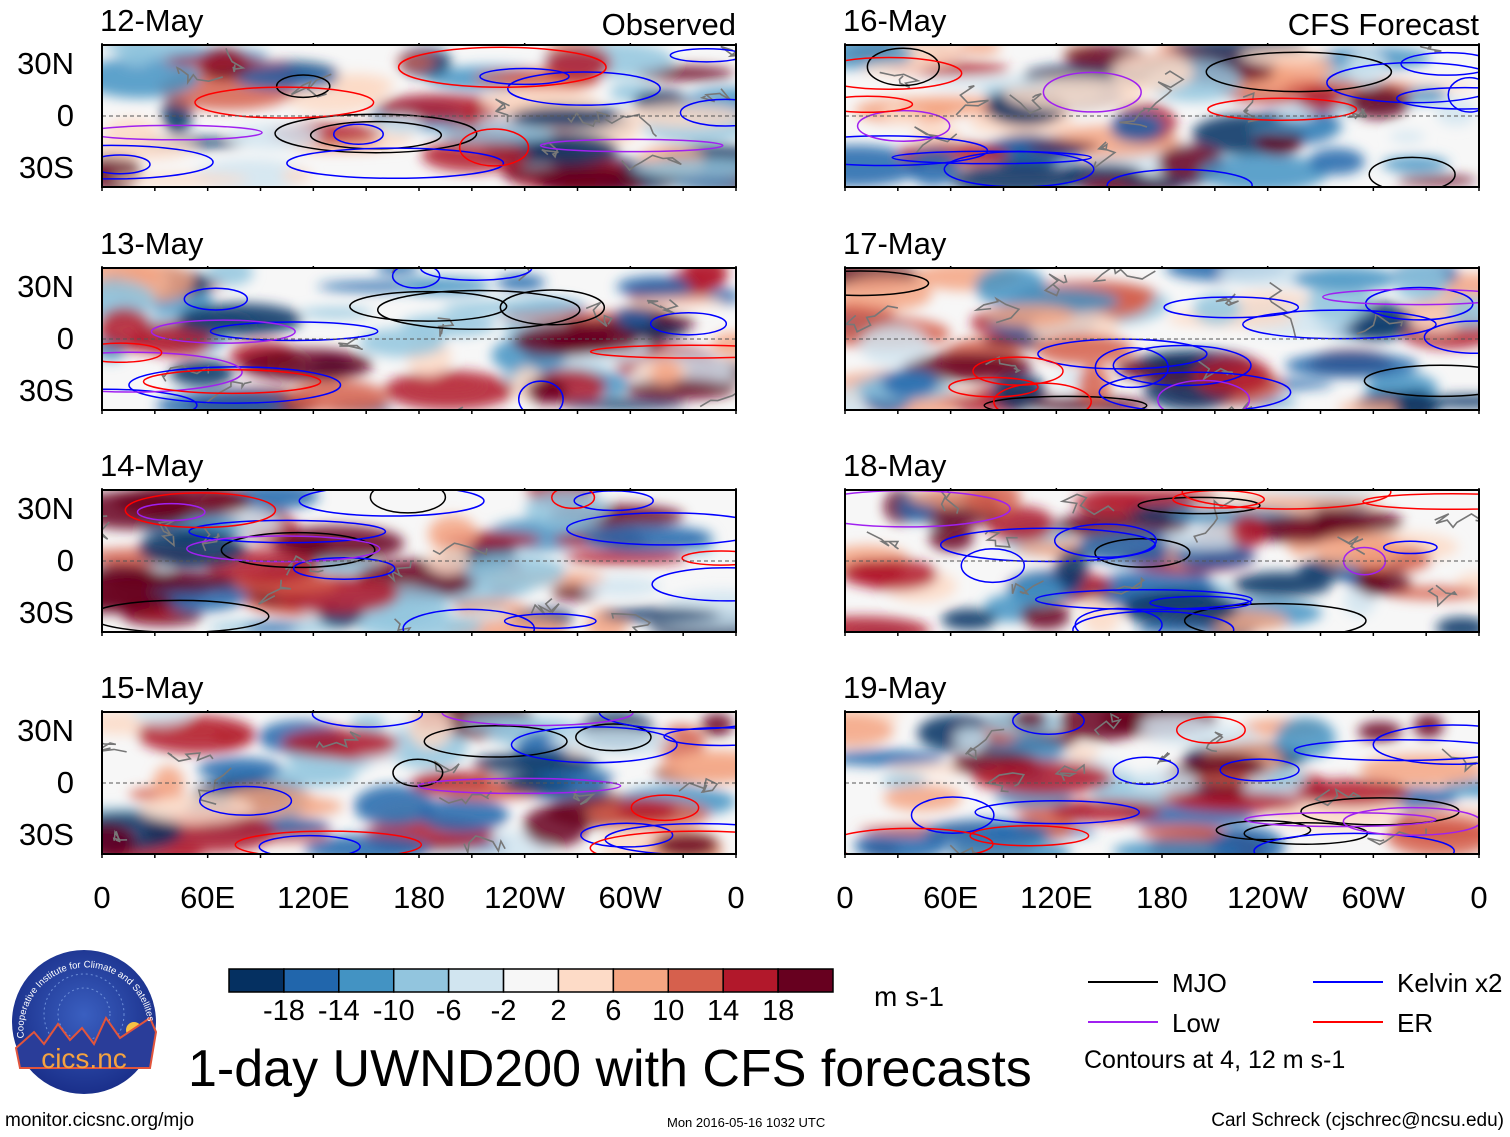 This screenshot has width=1510, height=1137. What do you see at coordinates (45, 509) in the screenshot?
I see `lat-tick-label: 30N` at bounding box center [45, 509].